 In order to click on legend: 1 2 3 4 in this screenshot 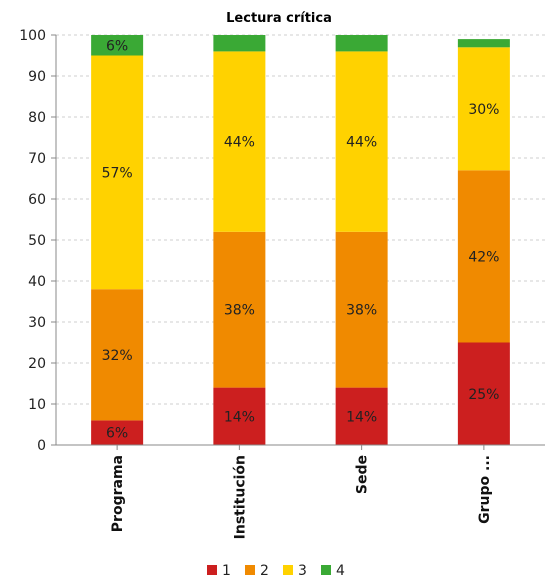, I will do `click(276, 571)`.